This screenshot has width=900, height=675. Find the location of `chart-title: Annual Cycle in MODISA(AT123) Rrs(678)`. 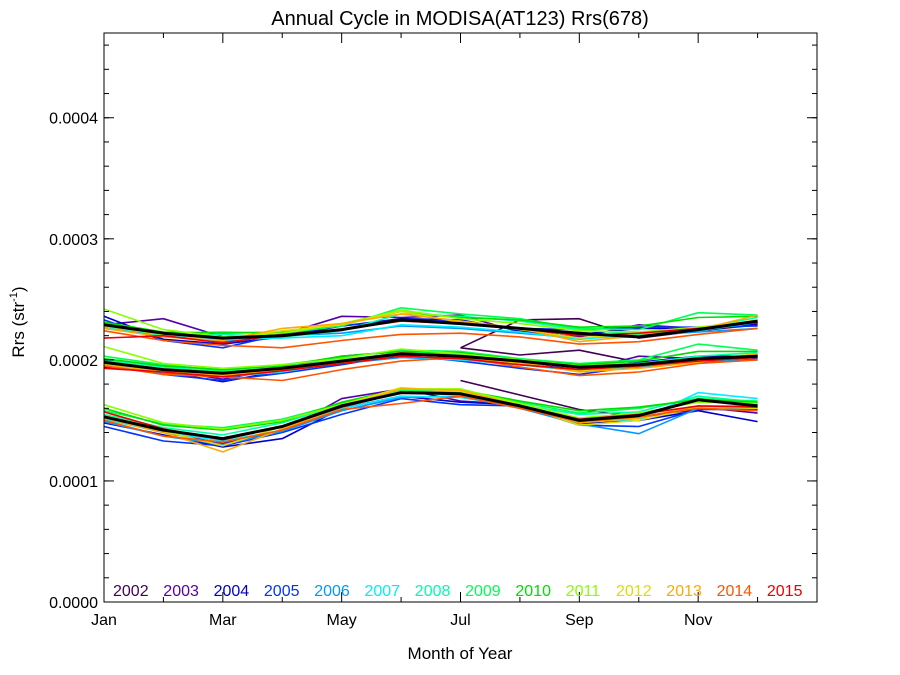

chart-title: Annual Cycle in MODISA(AT123) Rrs(678) is located at coordinates (460, 19).